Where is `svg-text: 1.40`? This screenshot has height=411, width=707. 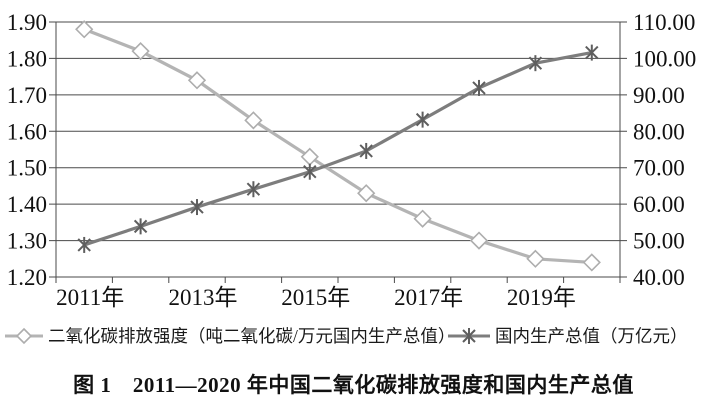 svg-text: 1.40 is located at coordinates (27, 204).